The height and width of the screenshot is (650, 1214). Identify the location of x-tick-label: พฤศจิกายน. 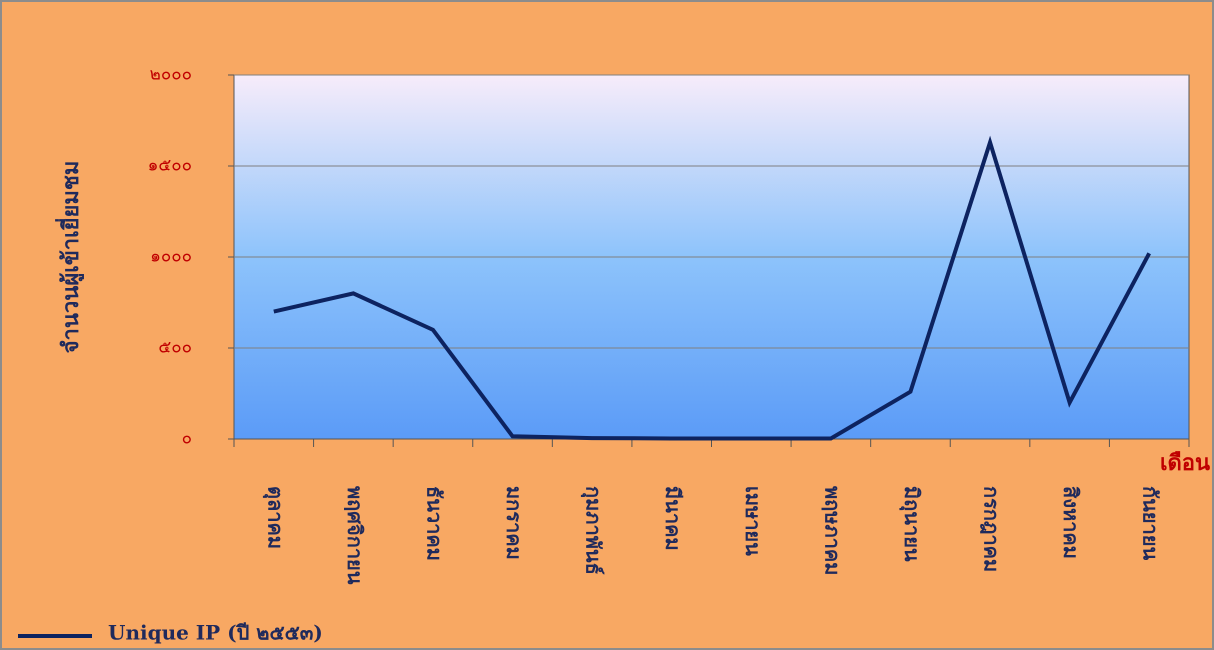
(355, 535).